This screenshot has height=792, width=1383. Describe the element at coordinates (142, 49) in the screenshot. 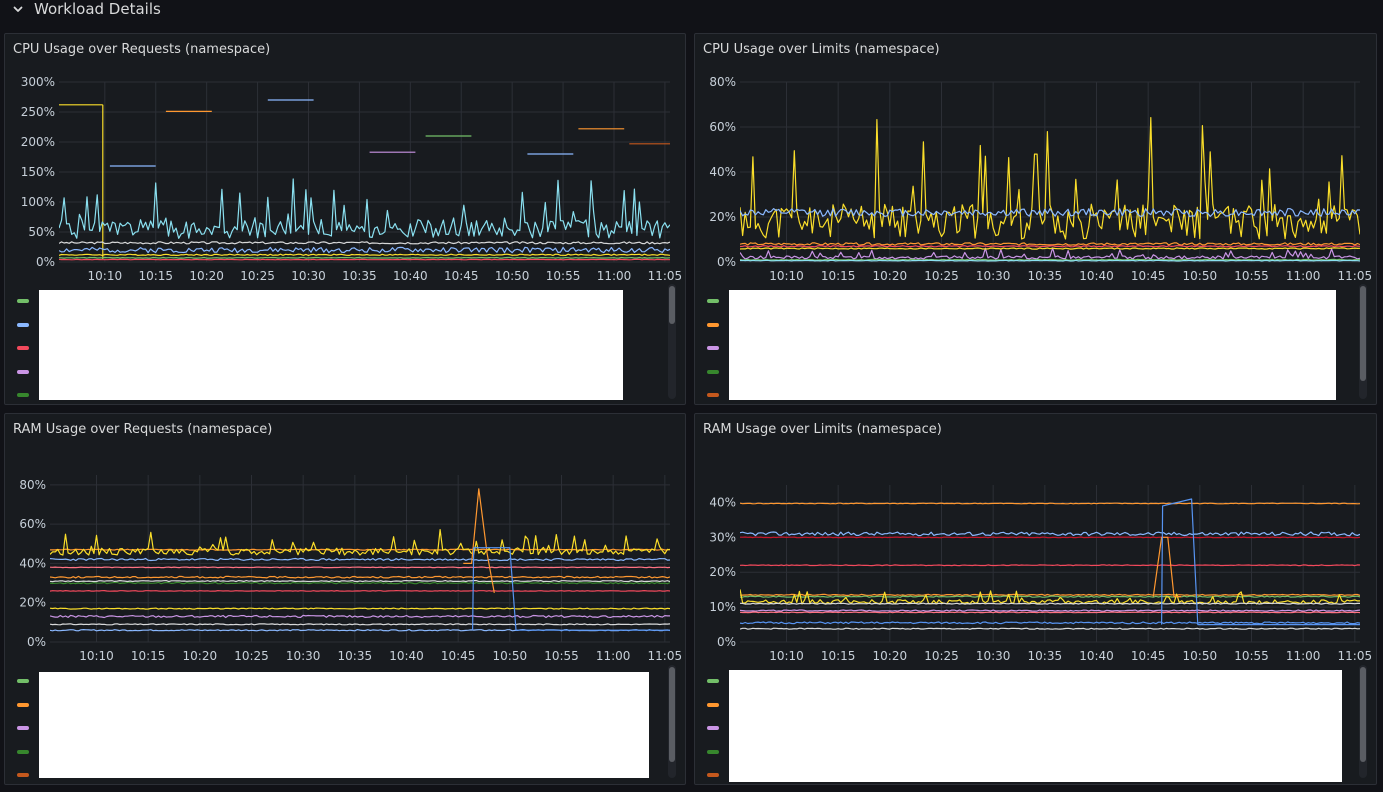

I see `panel-title: CPU Usage over Requests (namespace)` at that location.